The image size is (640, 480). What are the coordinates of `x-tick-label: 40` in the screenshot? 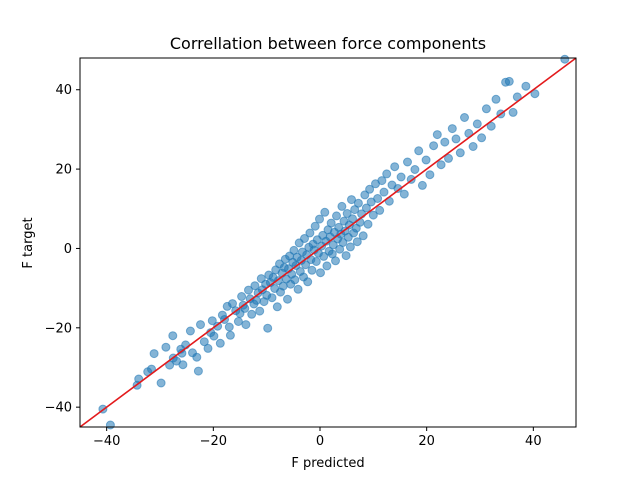 It's located at (533, 441).